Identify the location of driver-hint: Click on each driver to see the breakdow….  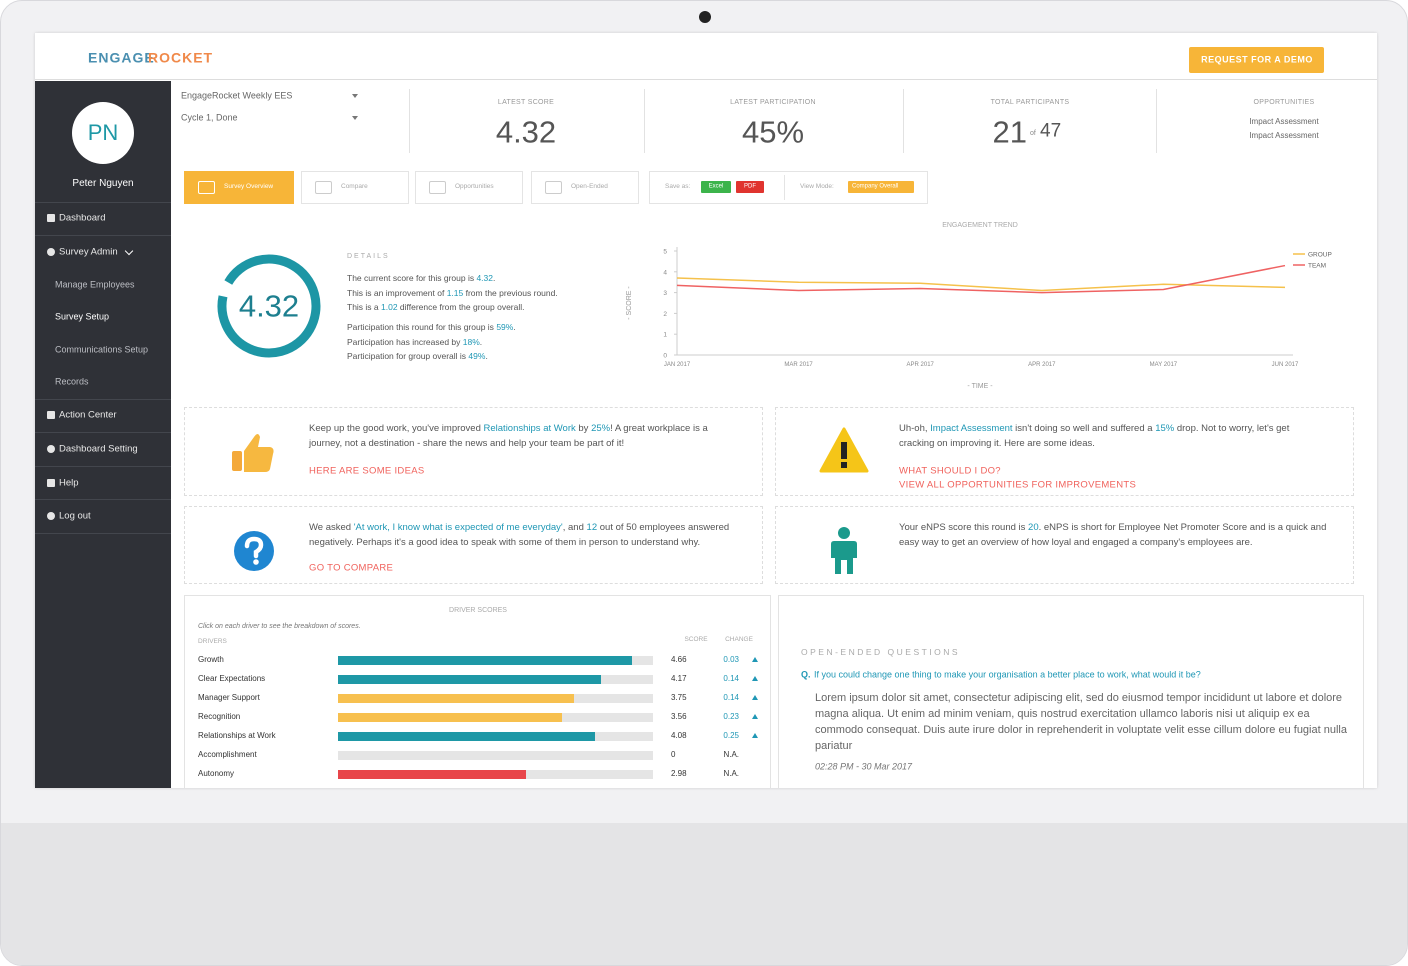
(279, 626).